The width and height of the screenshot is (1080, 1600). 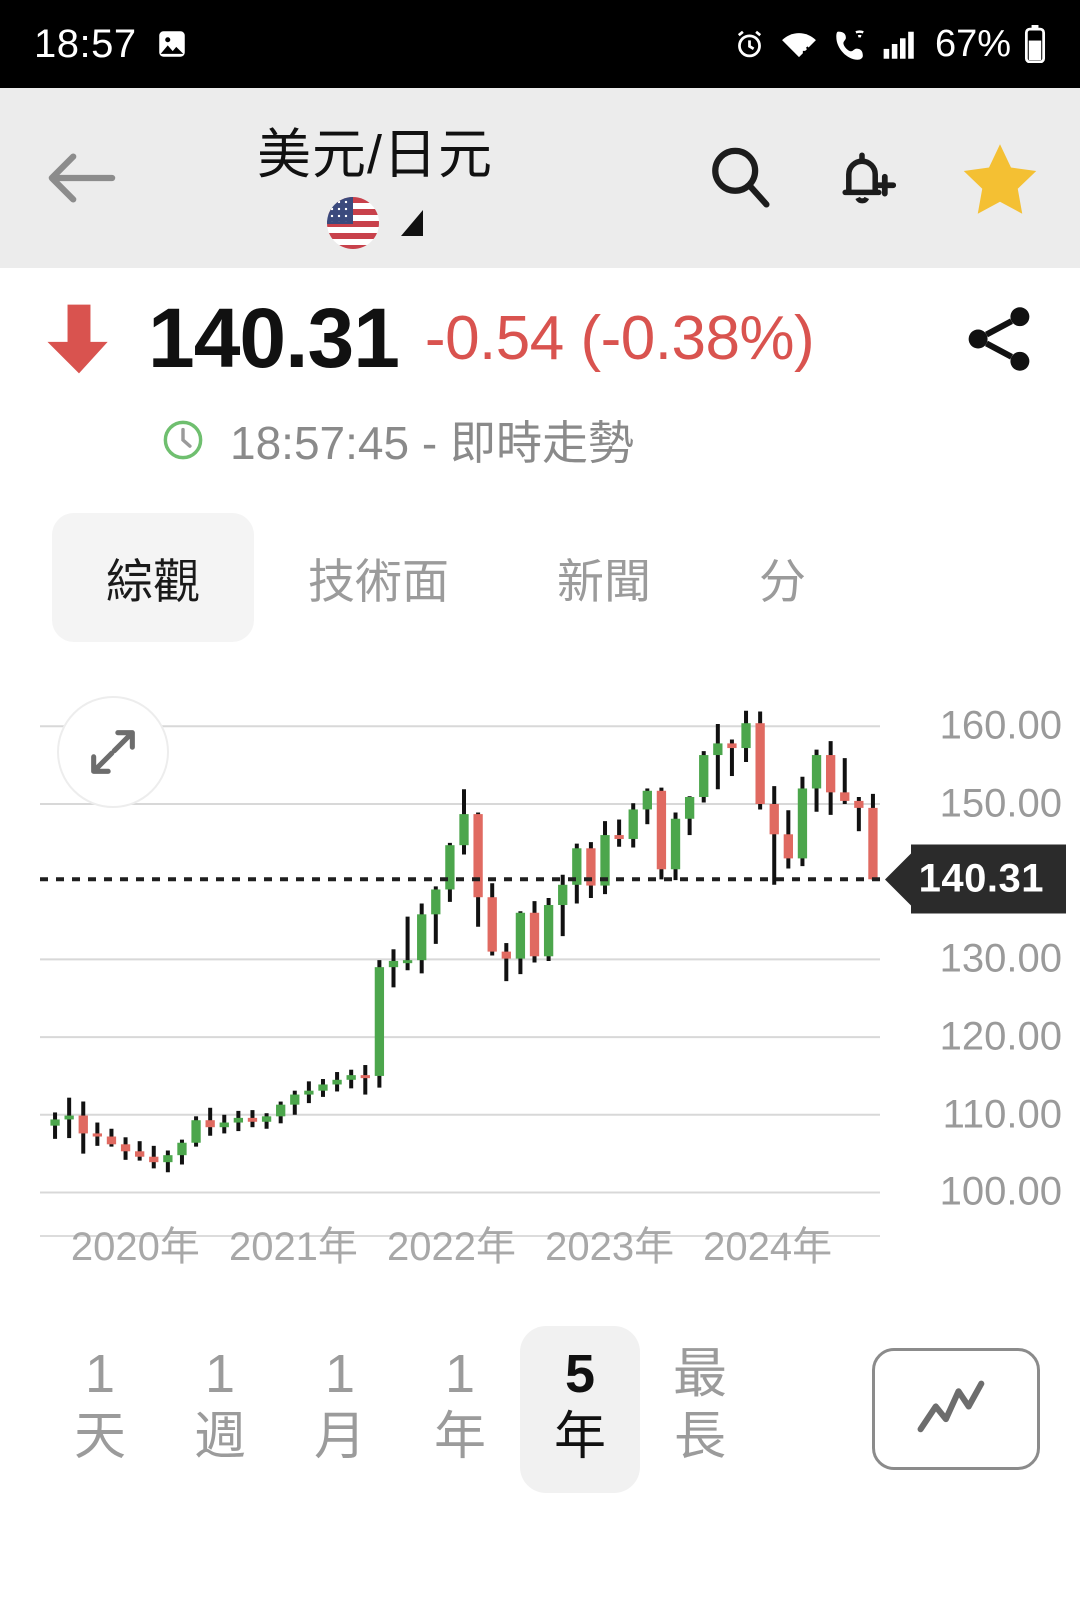 What do you see at coordinates (374, 155) in the screenshot?
I see `page-title: 美元/日元` at bounding box center [374, 155].